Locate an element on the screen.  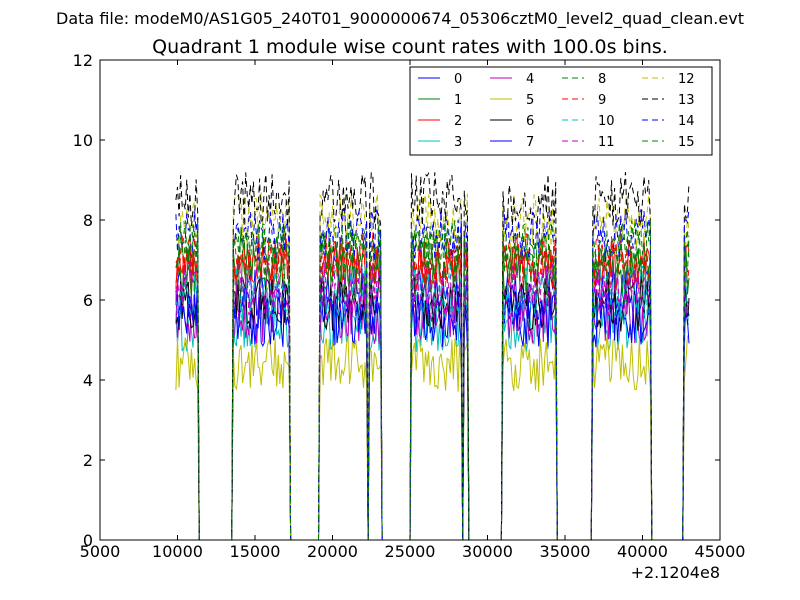
legend-label: 13 is located at coordinates (686, 100).